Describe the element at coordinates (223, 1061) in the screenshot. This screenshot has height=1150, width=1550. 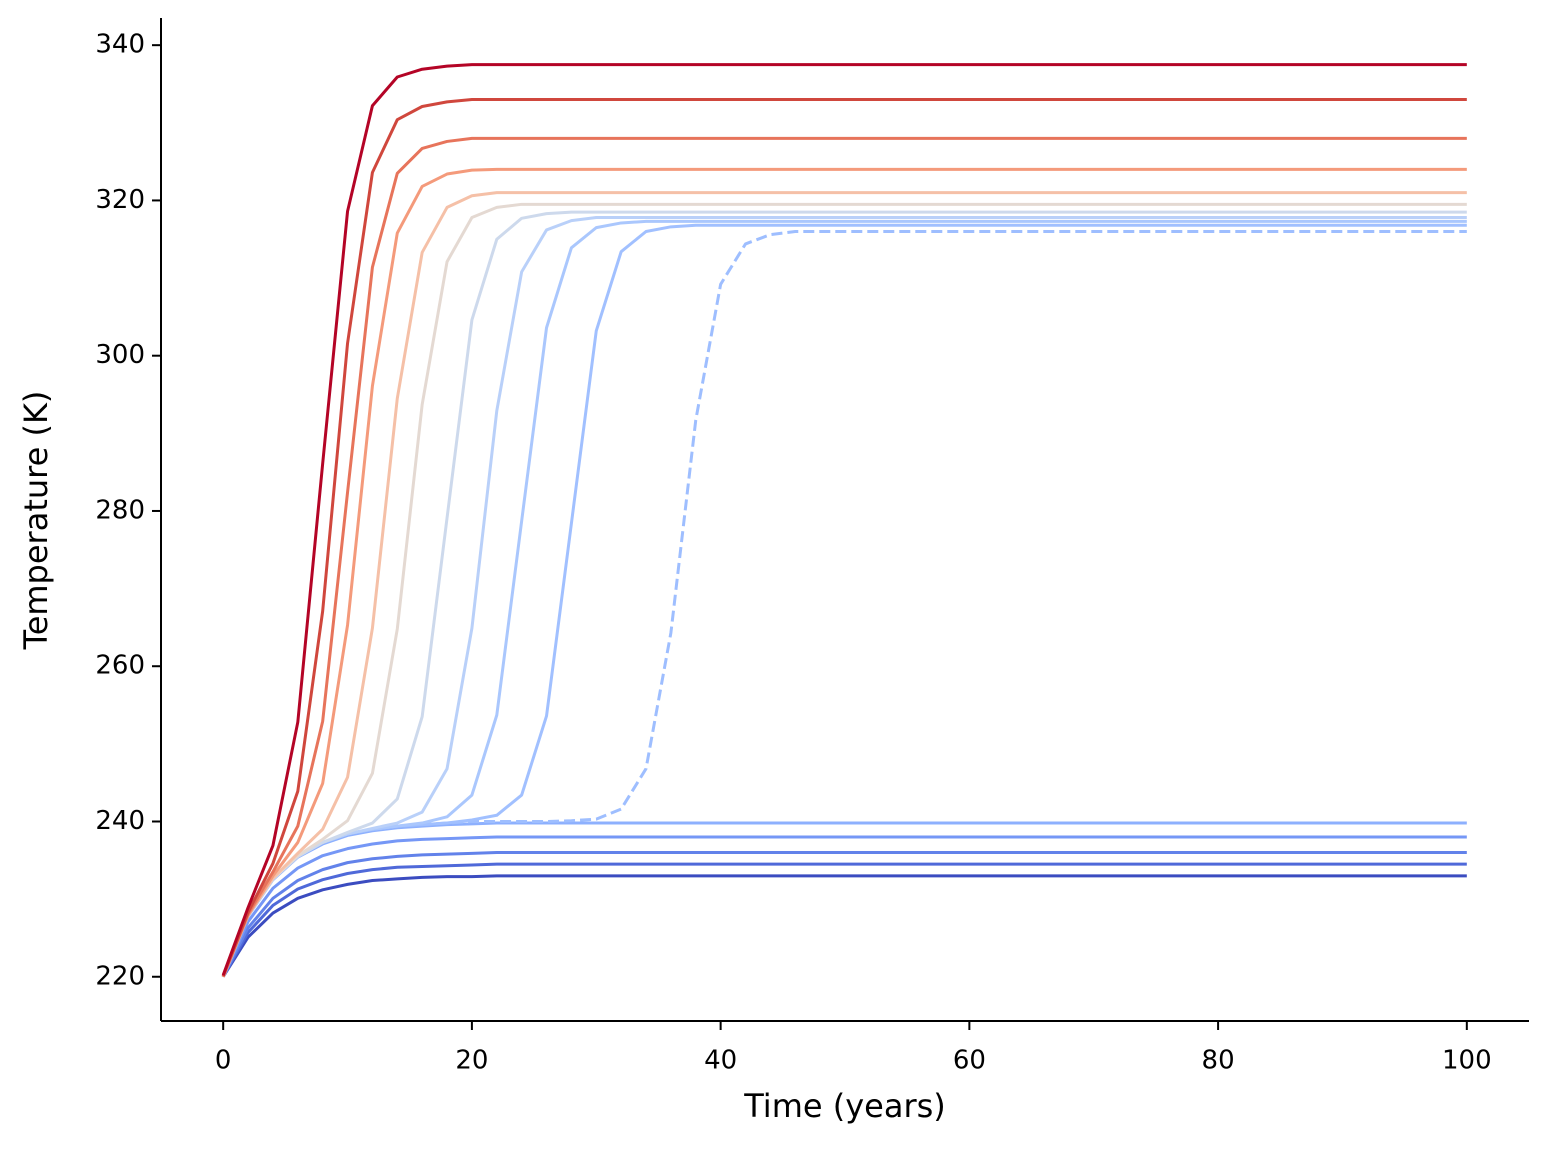
I see `x-tick-label: 0` at that location.